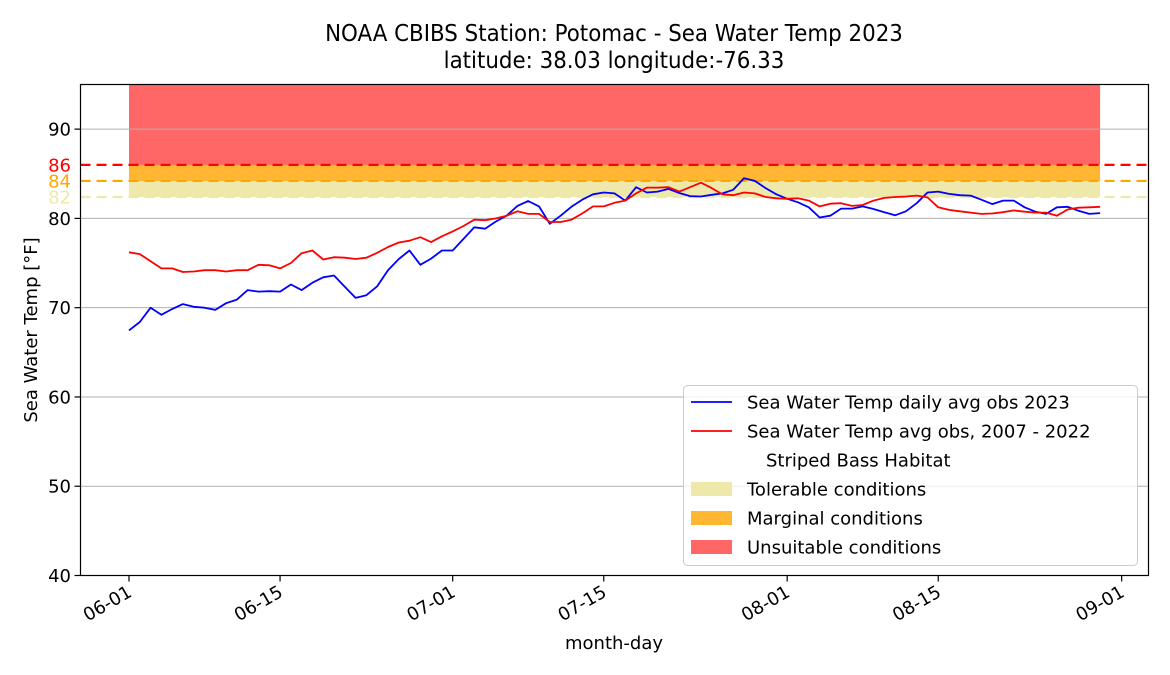 This screenshot has width=1170, height=675. Describe the element at coordinates (844, 548) in the screenshot. I see `legend-label-unsuitable-conditions: Unsuitable conditions` at that location.